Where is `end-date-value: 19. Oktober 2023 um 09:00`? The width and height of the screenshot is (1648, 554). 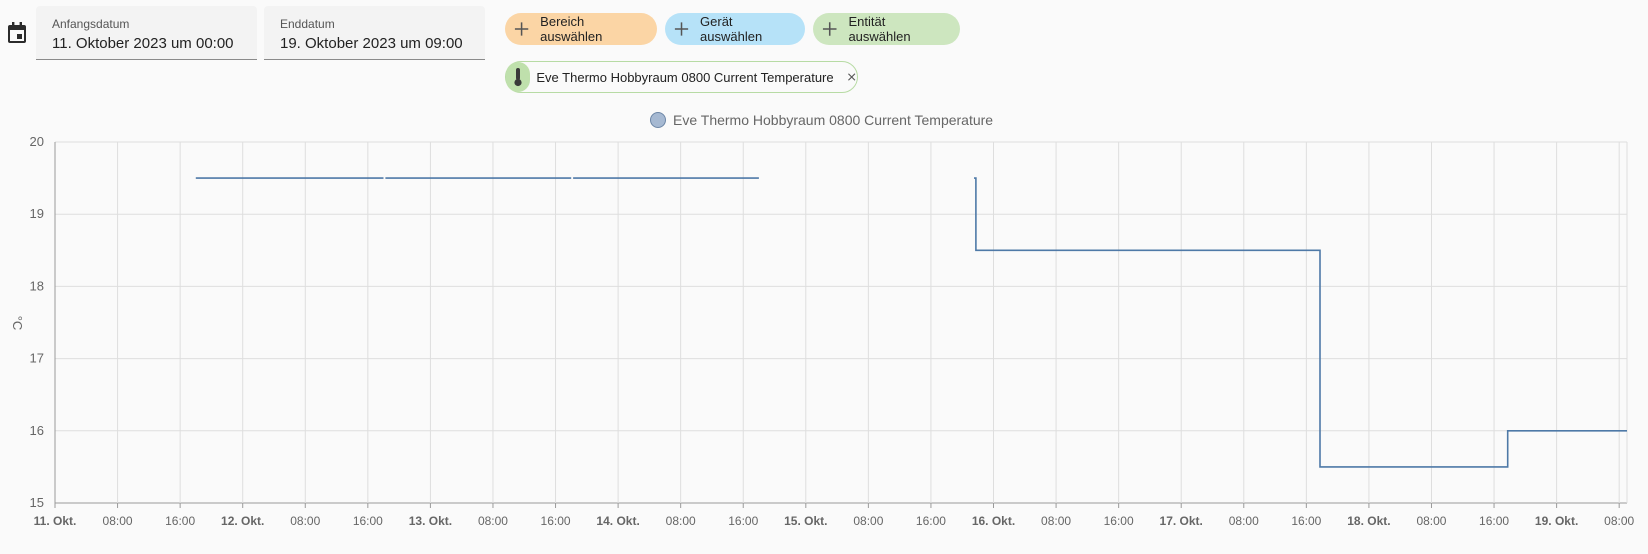
end-date-value: 19. Oktober 2023 um 09:00 is located at coordinates (371, 43).